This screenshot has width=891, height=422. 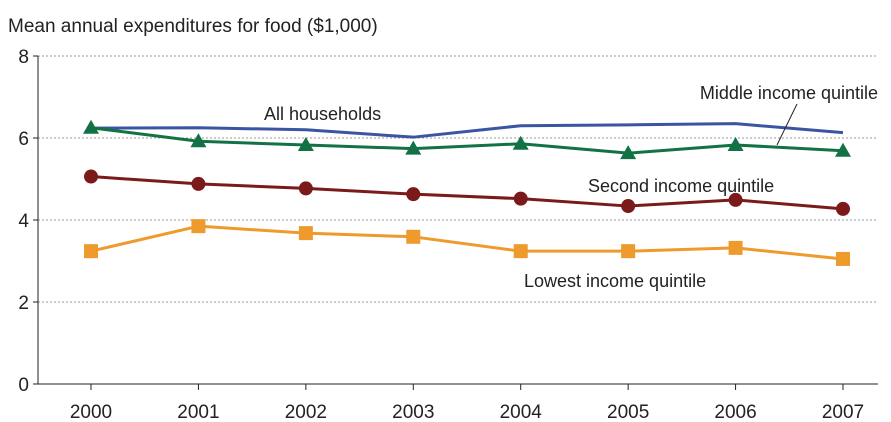 What do you see at coordinates (787, 124) in the screenshot?
I see `leader-line-middle-income-quintile` at bounding box center [787, 124].